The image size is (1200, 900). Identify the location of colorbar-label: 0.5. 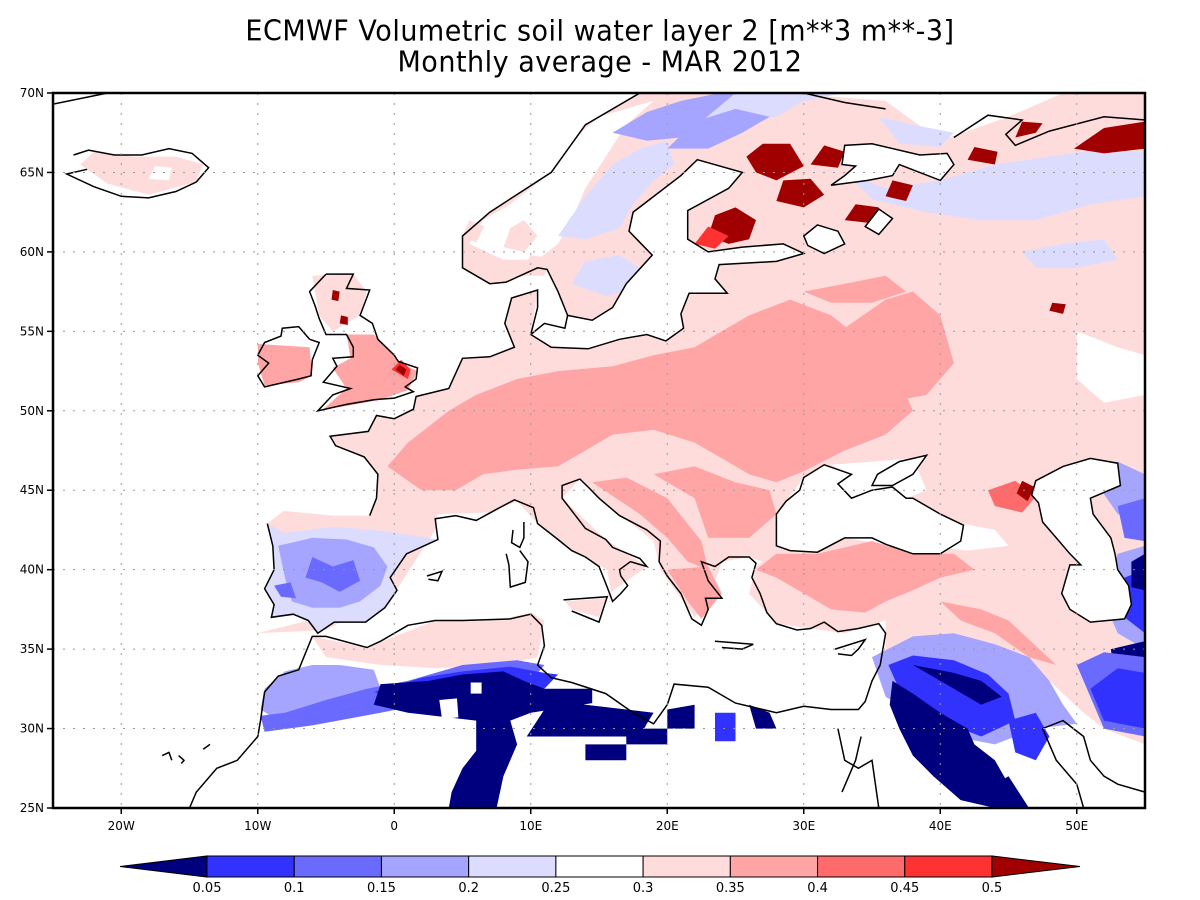
(992, 888).